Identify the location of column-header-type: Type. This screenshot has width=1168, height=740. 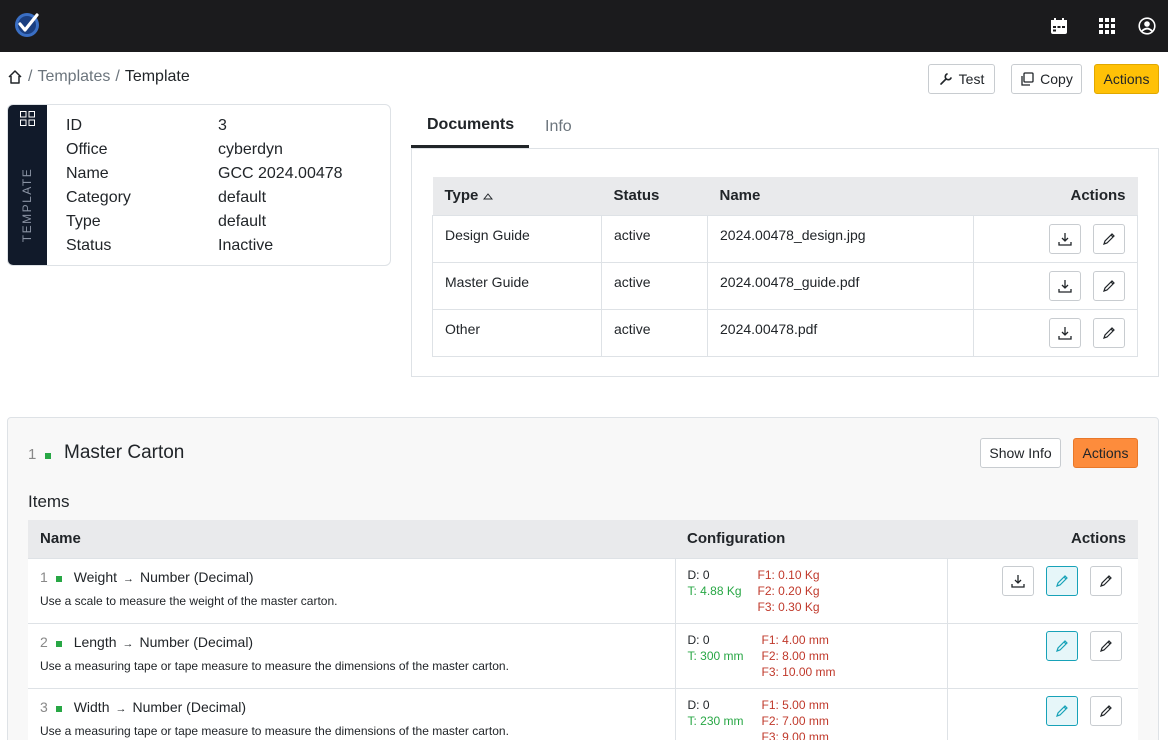
(517, 196).